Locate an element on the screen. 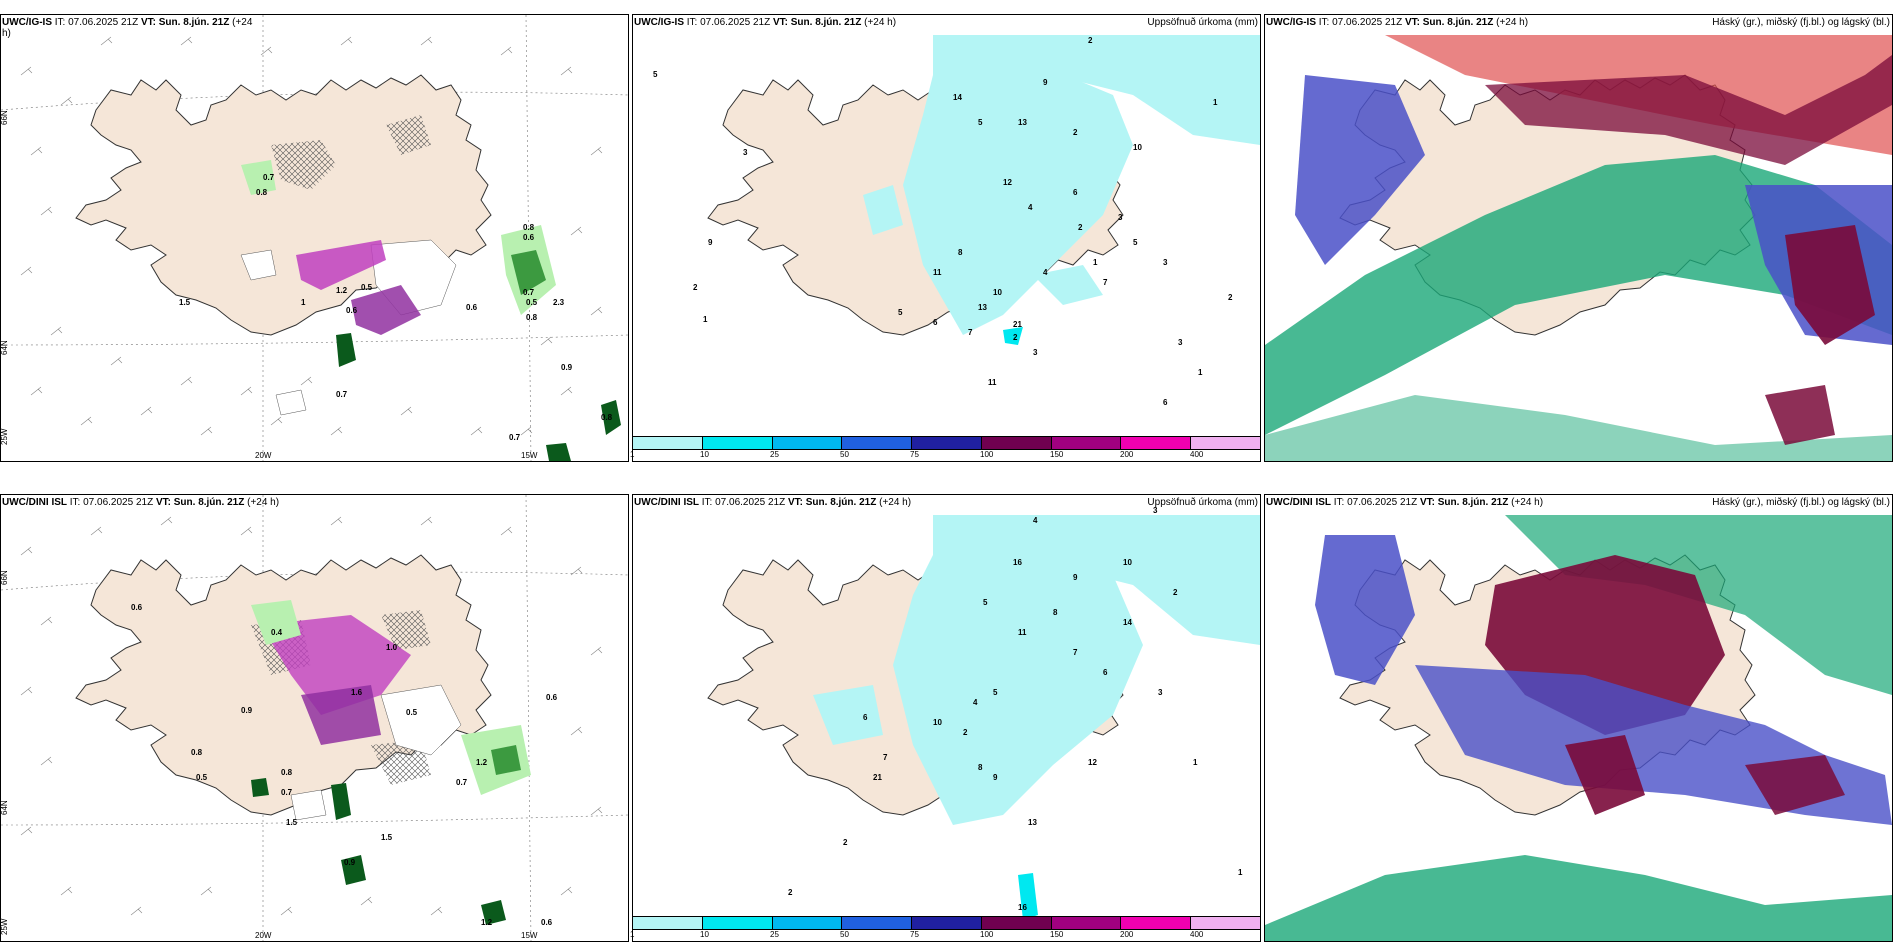 Image resolution: width=1900 pixels, height=950 pixels. precip-value: 6 is located at coordinates (865, 717).